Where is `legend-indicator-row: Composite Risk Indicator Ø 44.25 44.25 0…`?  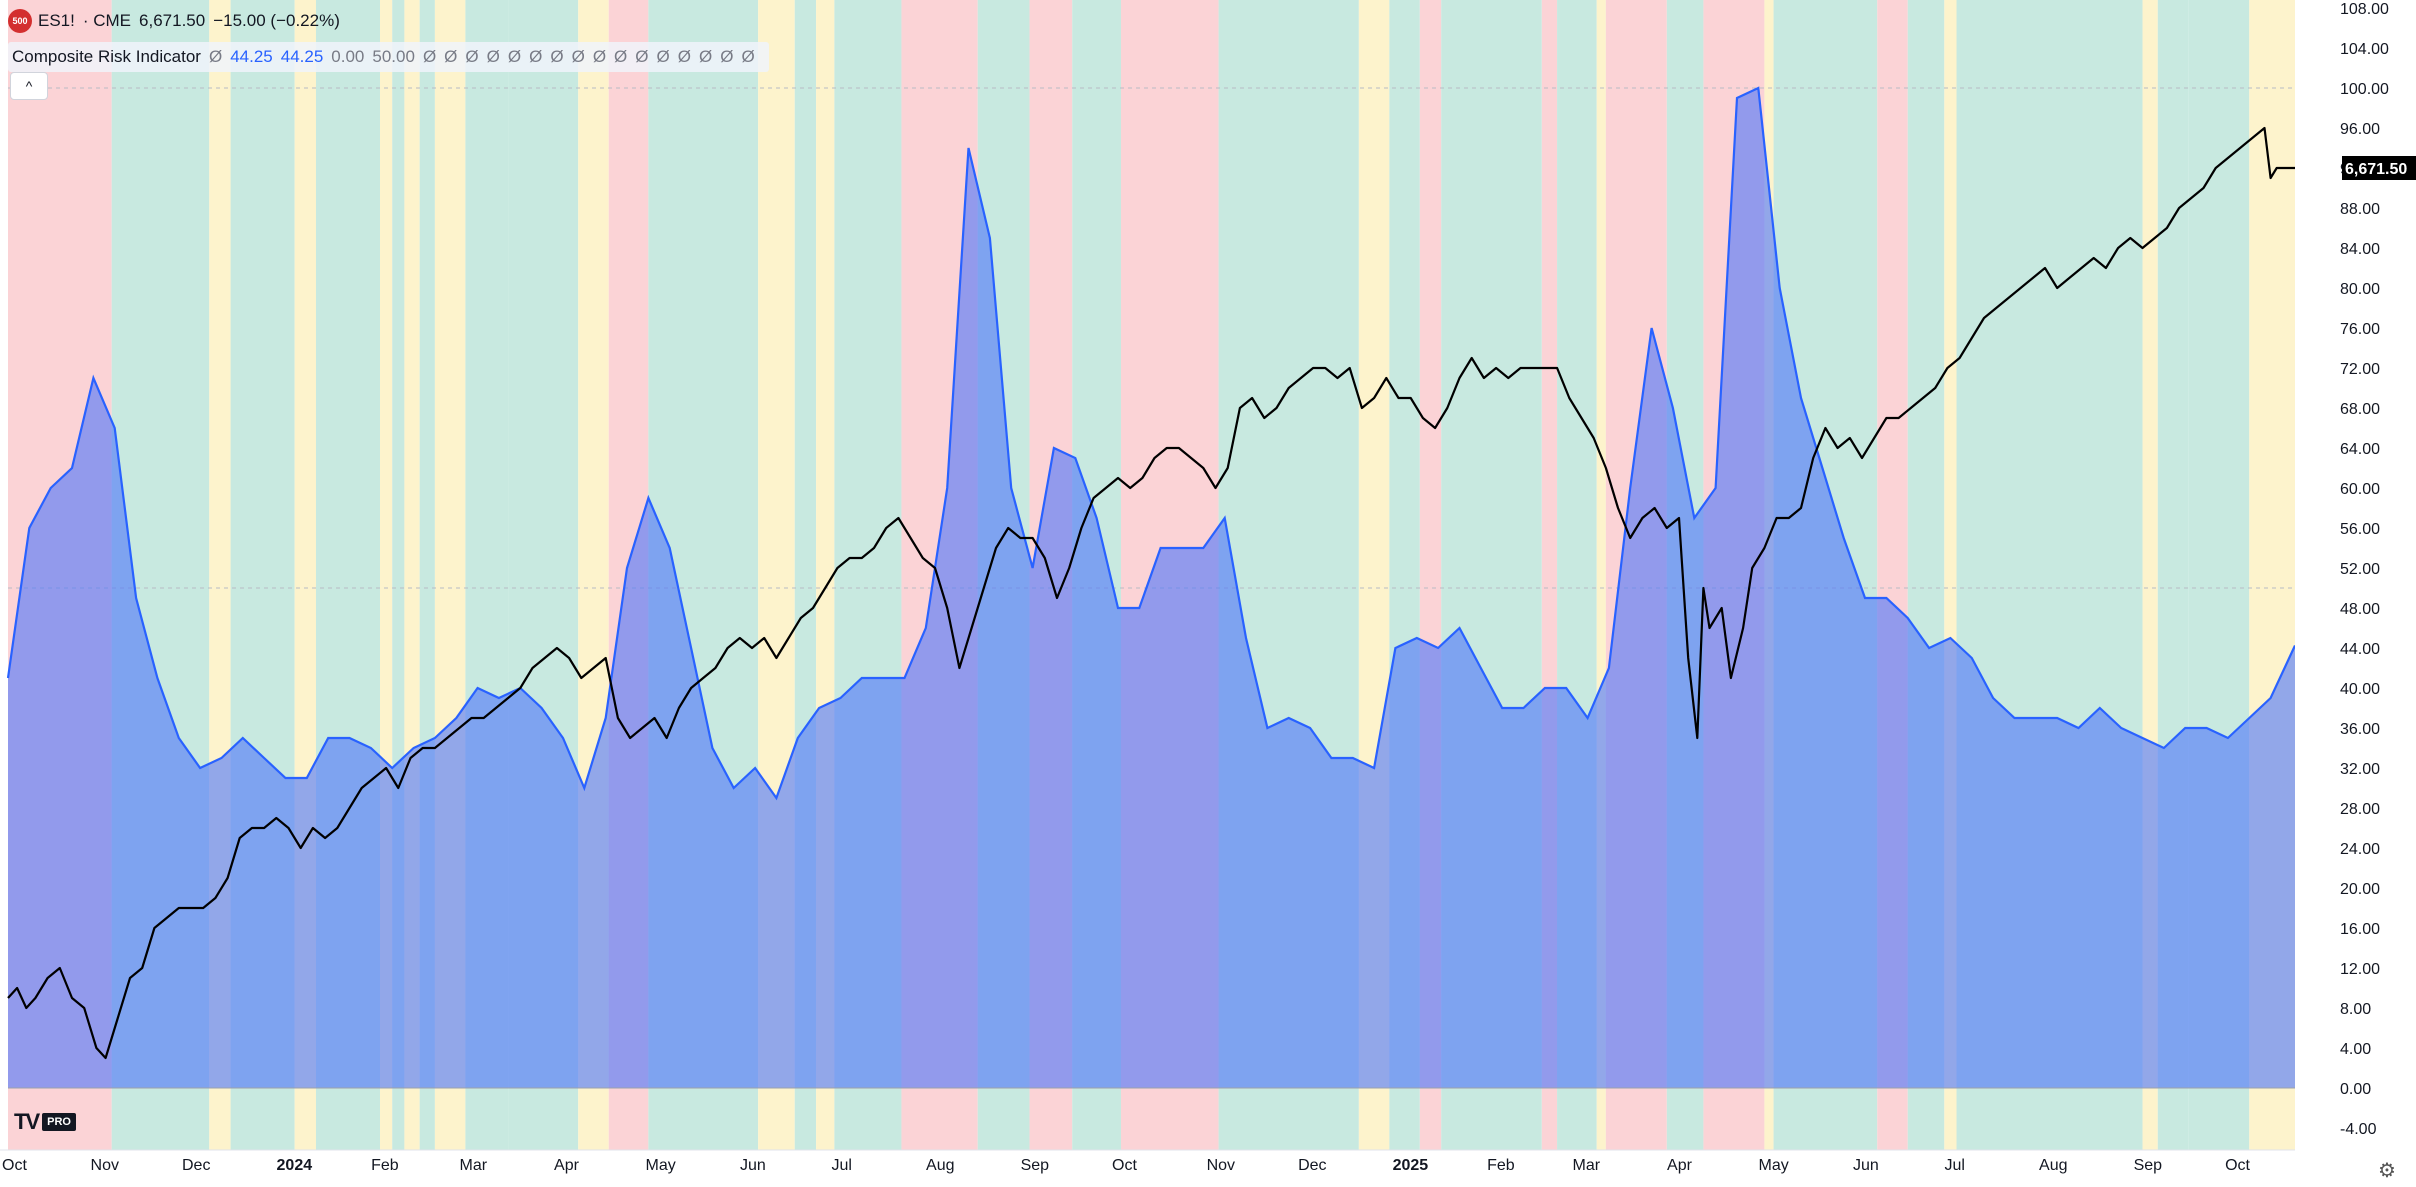
legend-indicator-row: Composite Risk Indicator Ø 44.25 44.25 0… is located at coordinates (388, 57).